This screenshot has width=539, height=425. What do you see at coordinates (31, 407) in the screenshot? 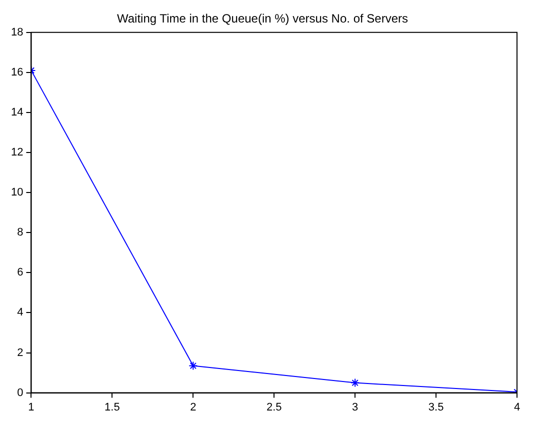
I see `x-tick-label: 1` at bounding box center [31, 407].